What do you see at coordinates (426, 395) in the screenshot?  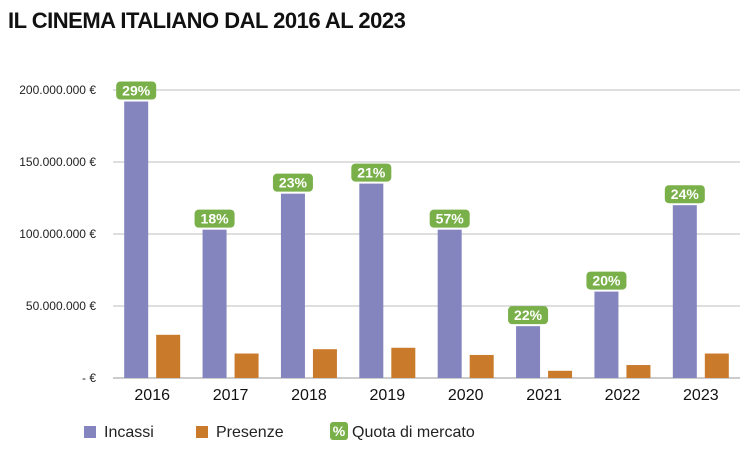 I see `x-axis-ticks: 2016 2017 2018 2019 2020 2021 2022 2023` at bounding box center [426, 395].